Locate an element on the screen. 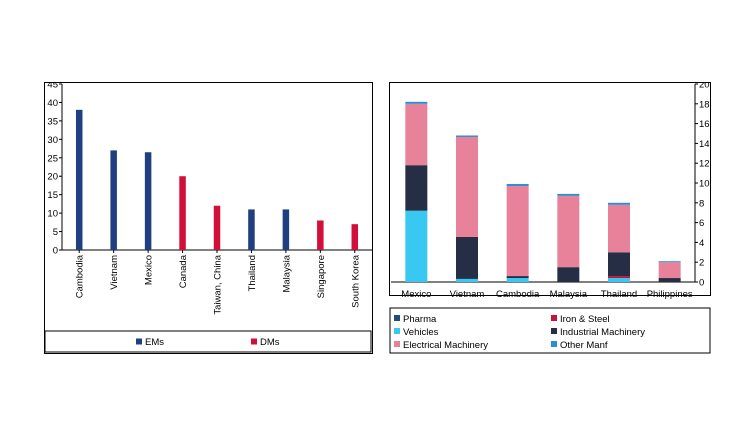  left-y-tick-label: 25 is located at coordinates (52, 158).